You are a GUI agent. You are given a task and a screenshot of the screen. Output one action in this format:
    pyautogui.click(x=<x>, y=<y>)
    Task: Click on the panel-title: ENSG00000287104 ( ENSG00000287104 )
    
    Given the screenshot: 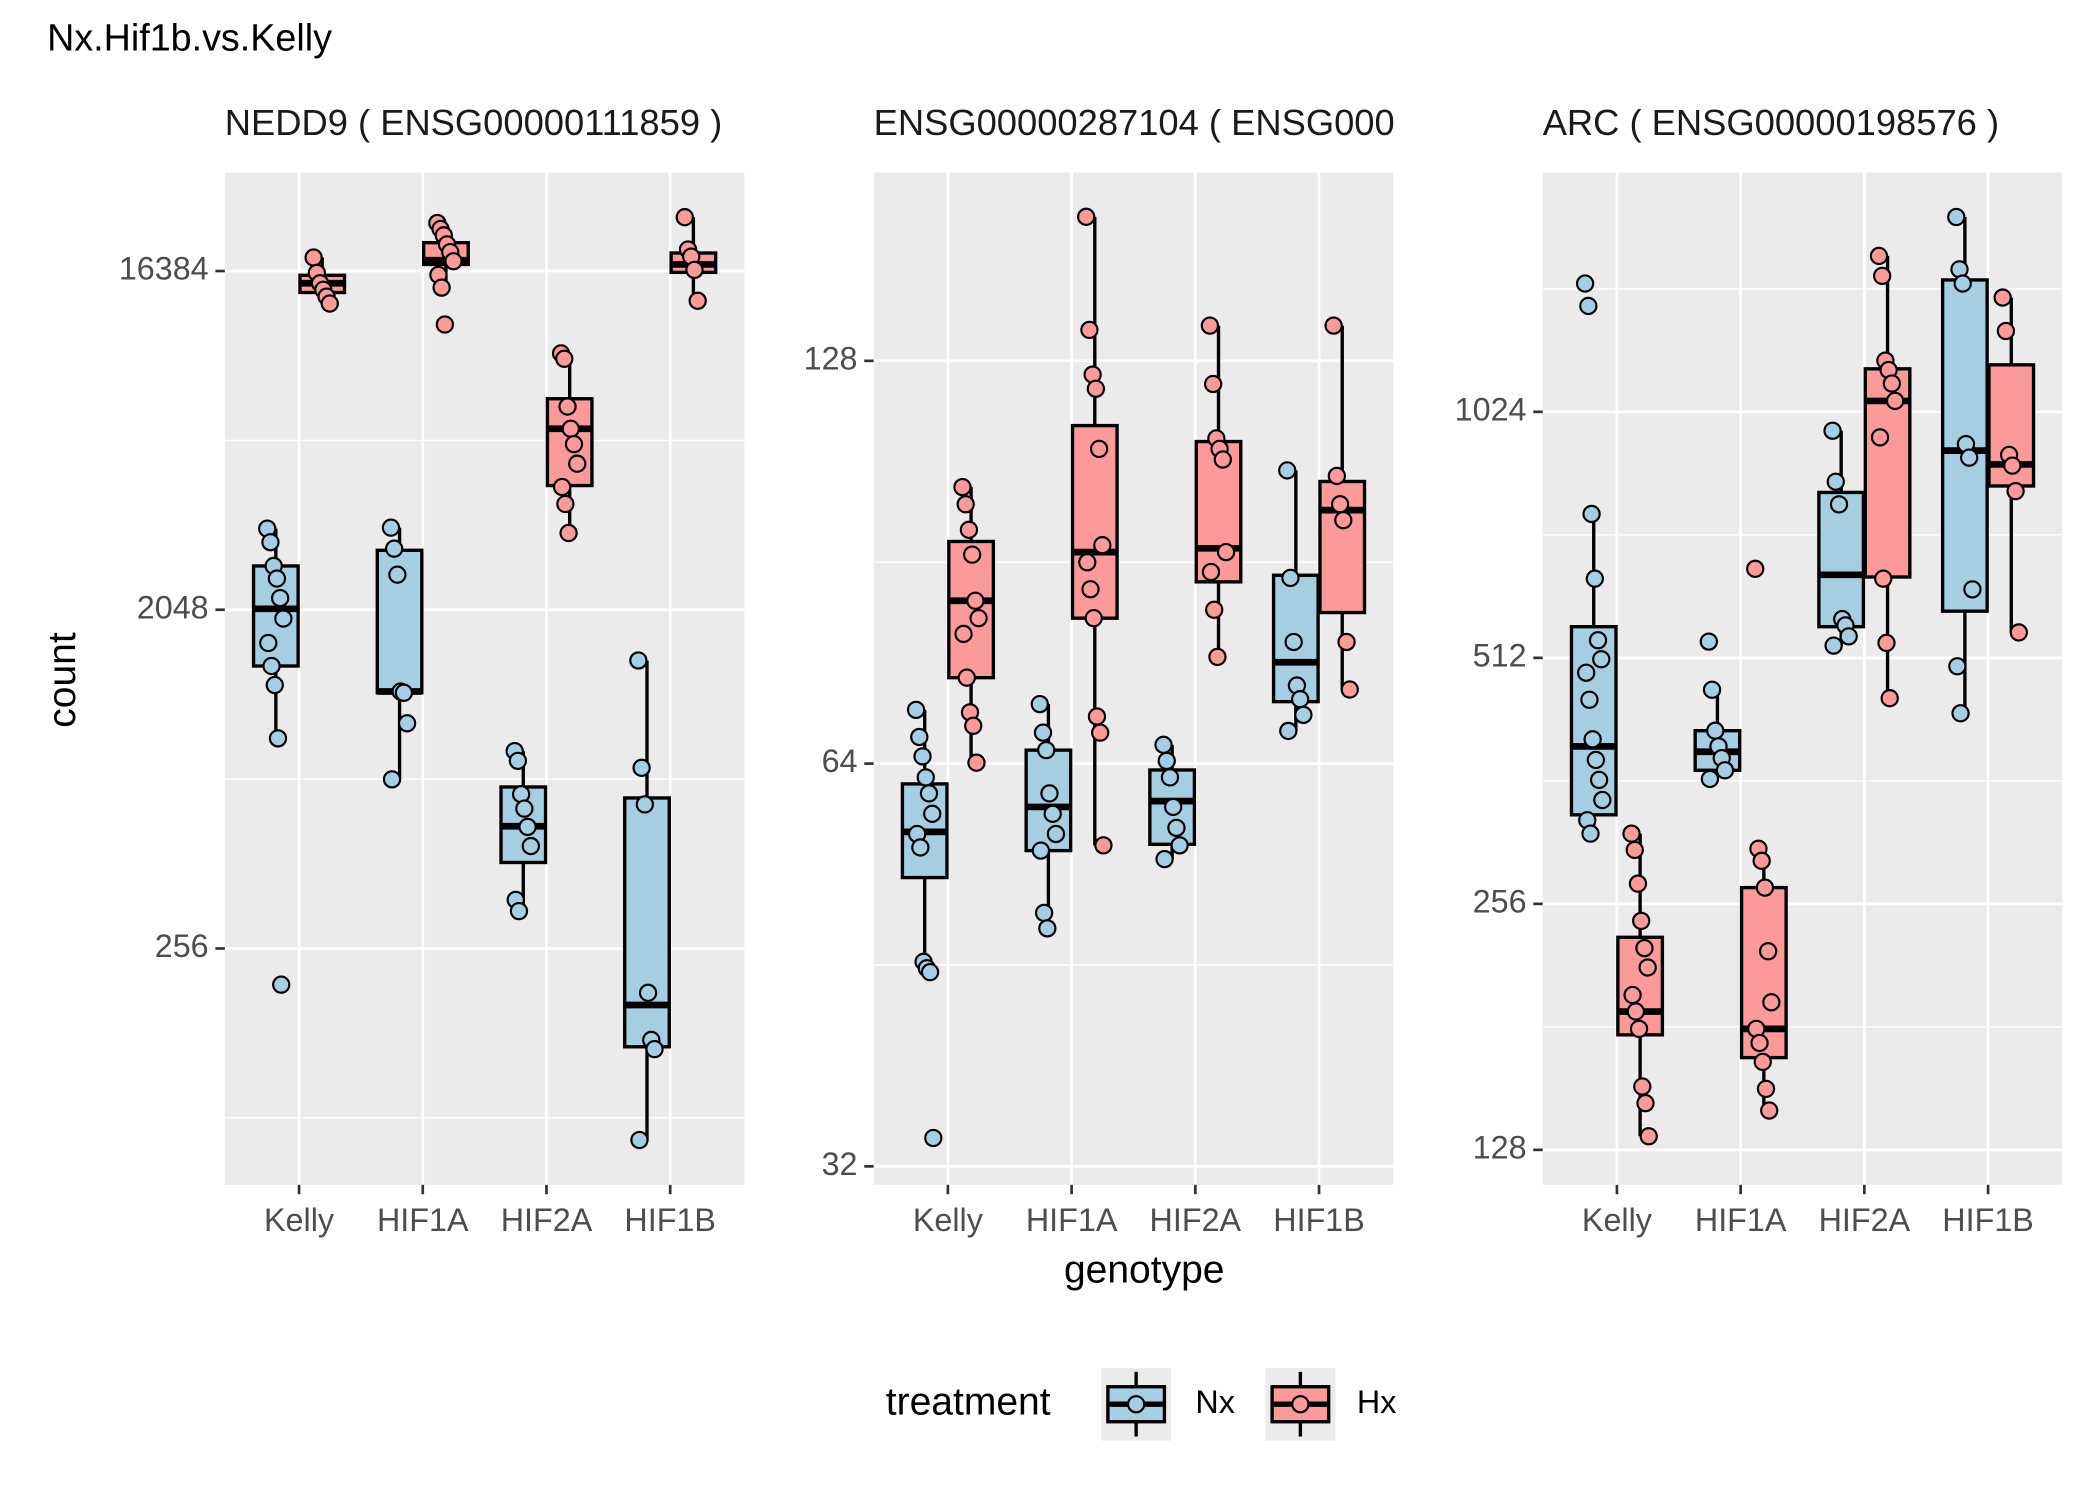 What is the action you would take?
    pyautogui.click(x=1226, y=122)
    